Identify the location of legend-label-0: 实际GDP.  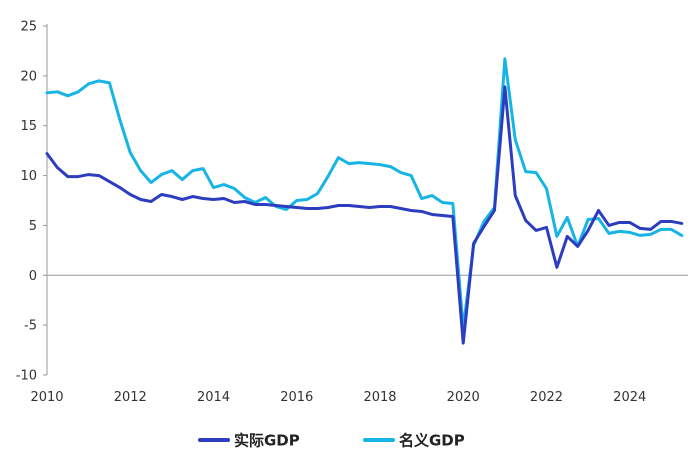
(267, 441).